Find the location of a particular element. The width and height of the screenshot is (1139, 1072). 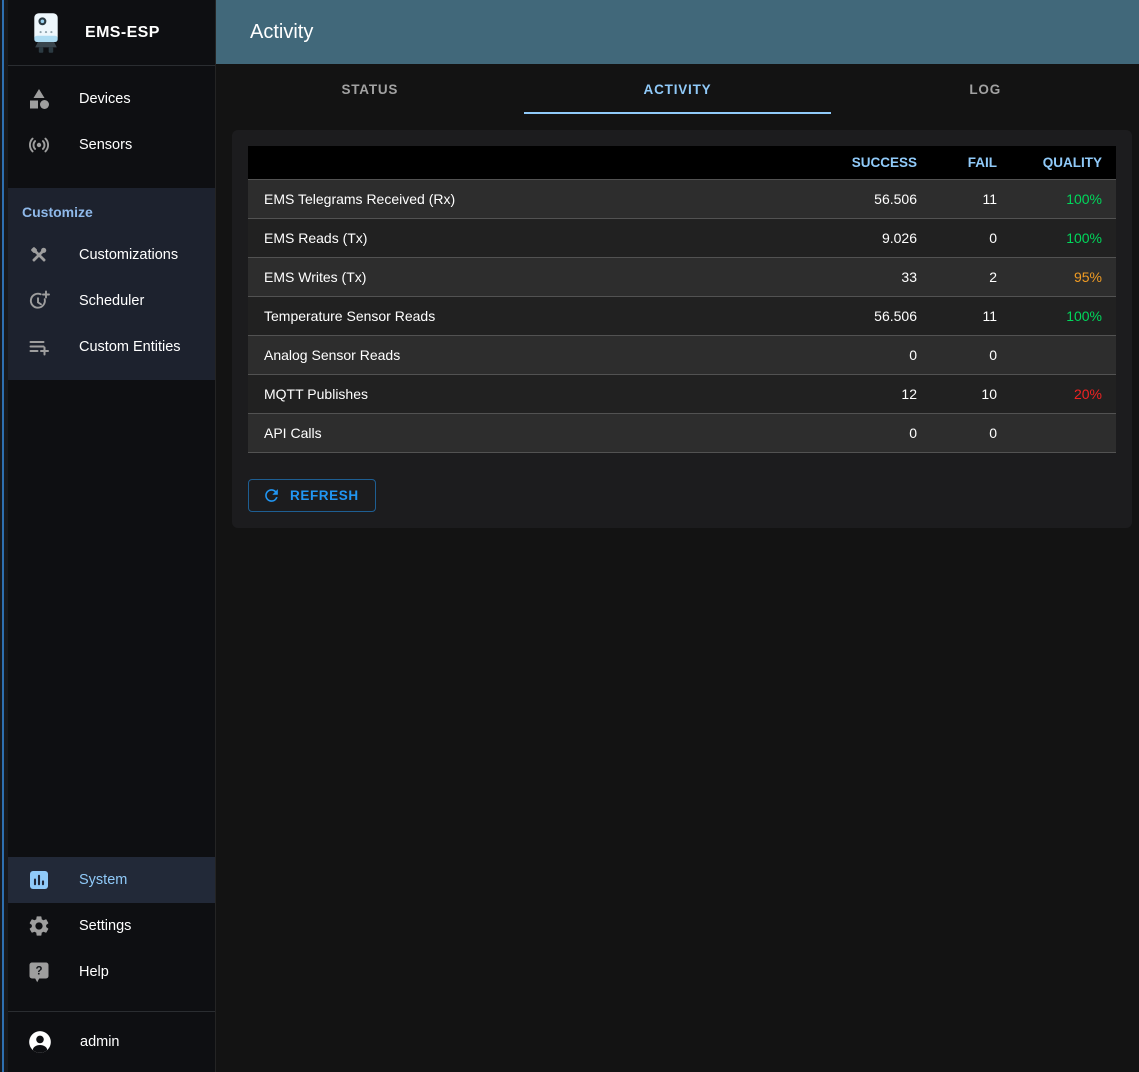

column-header-quality: QUALITY is located at coordinates (1063, 162).